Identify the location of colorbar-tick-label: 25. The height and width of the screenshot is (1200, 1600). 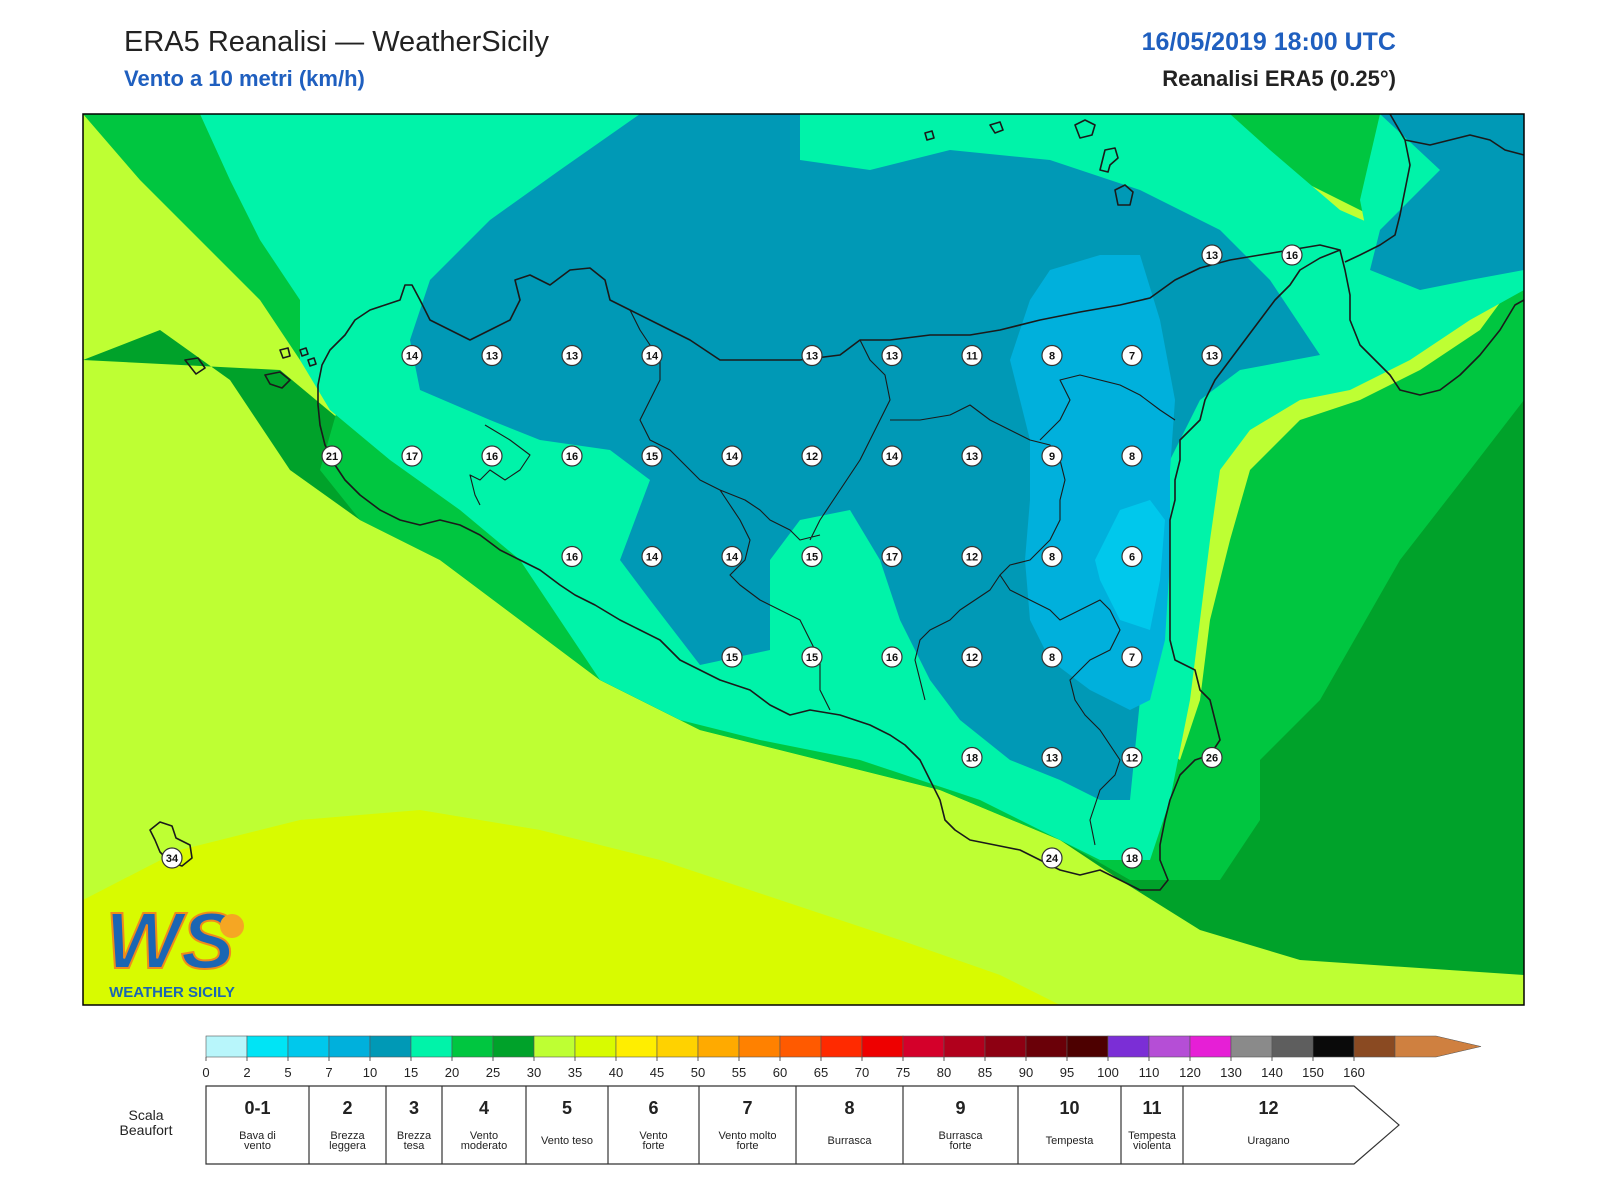
(493, 1072).